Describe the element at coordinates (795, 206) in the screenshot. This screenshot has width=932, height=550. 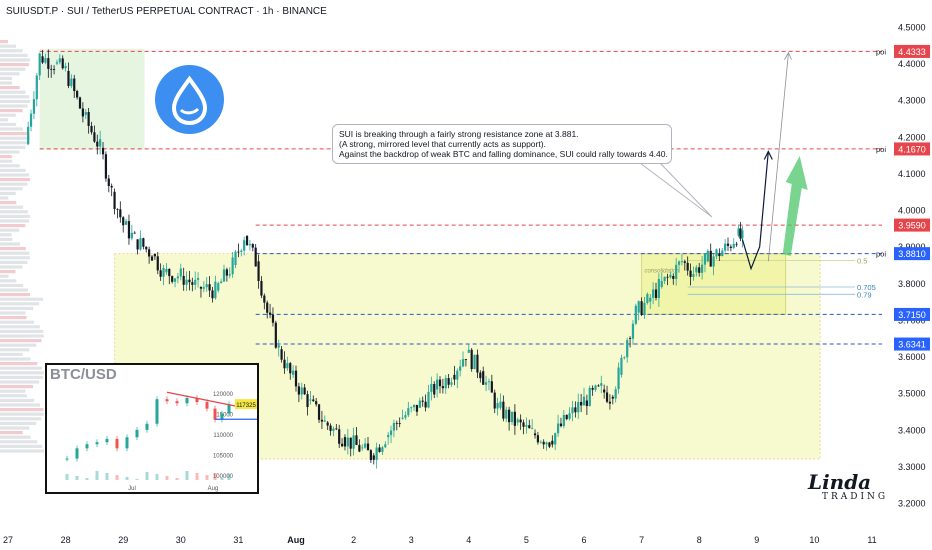
I see `green-up-arrow` at that location.